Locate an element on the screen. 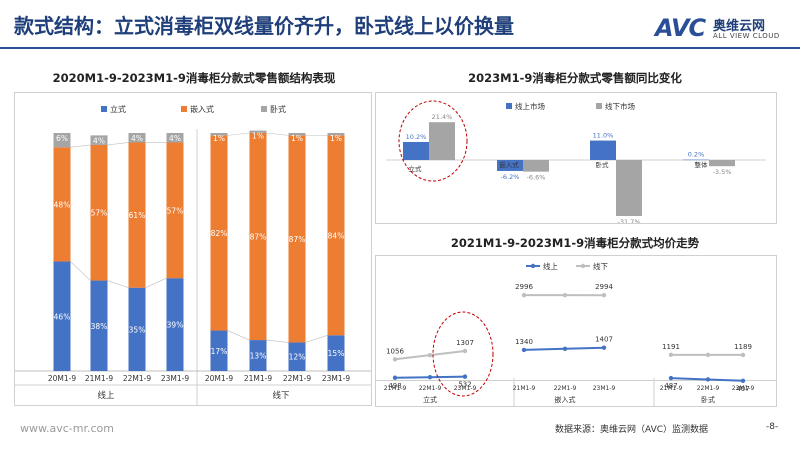 This screenshot has height=450, width=800. bar-data-label: -6.2% is located at coordinates (510, 177).